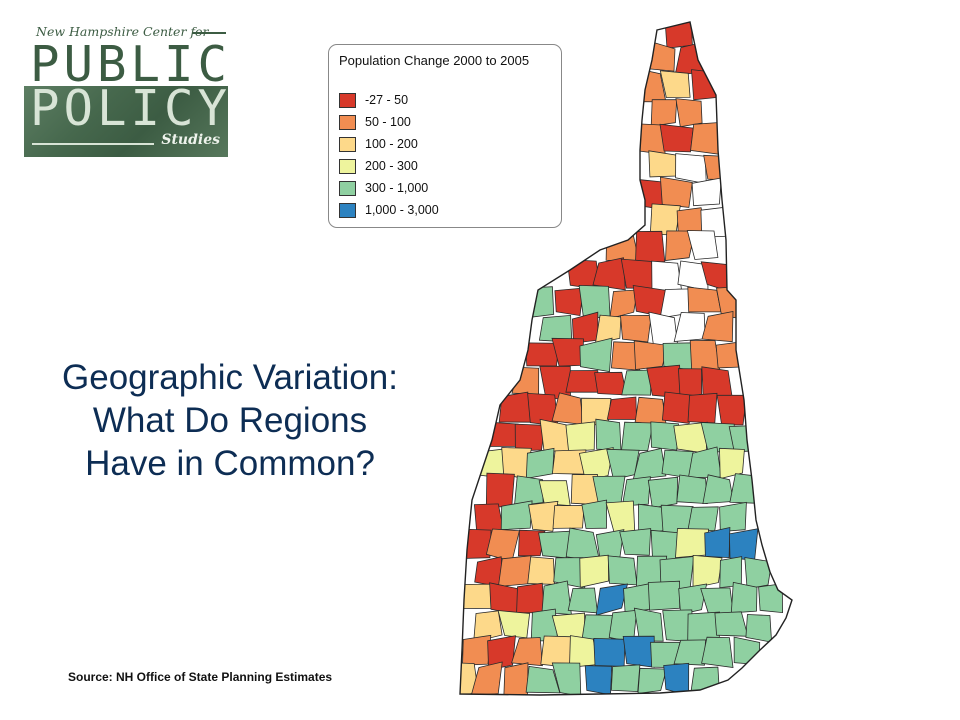 This screenshot has height=720, width=960. What do you see at coordinates (391, 166) in the screenshot?
I see `legend-label: 200 - 300` at bounding box center [391, 166].